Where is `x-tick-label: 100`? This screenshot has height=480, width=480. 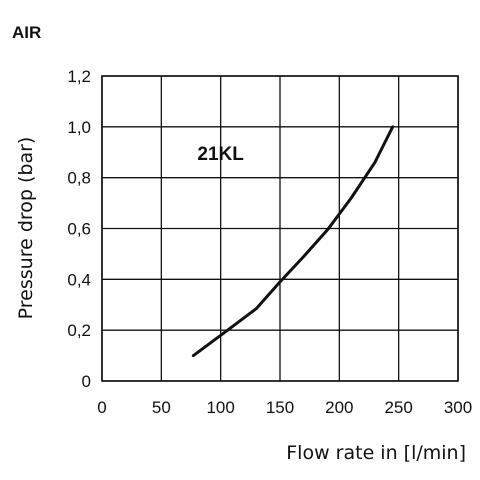
x-tick-label: 100 is located at coordinates (220, 407).